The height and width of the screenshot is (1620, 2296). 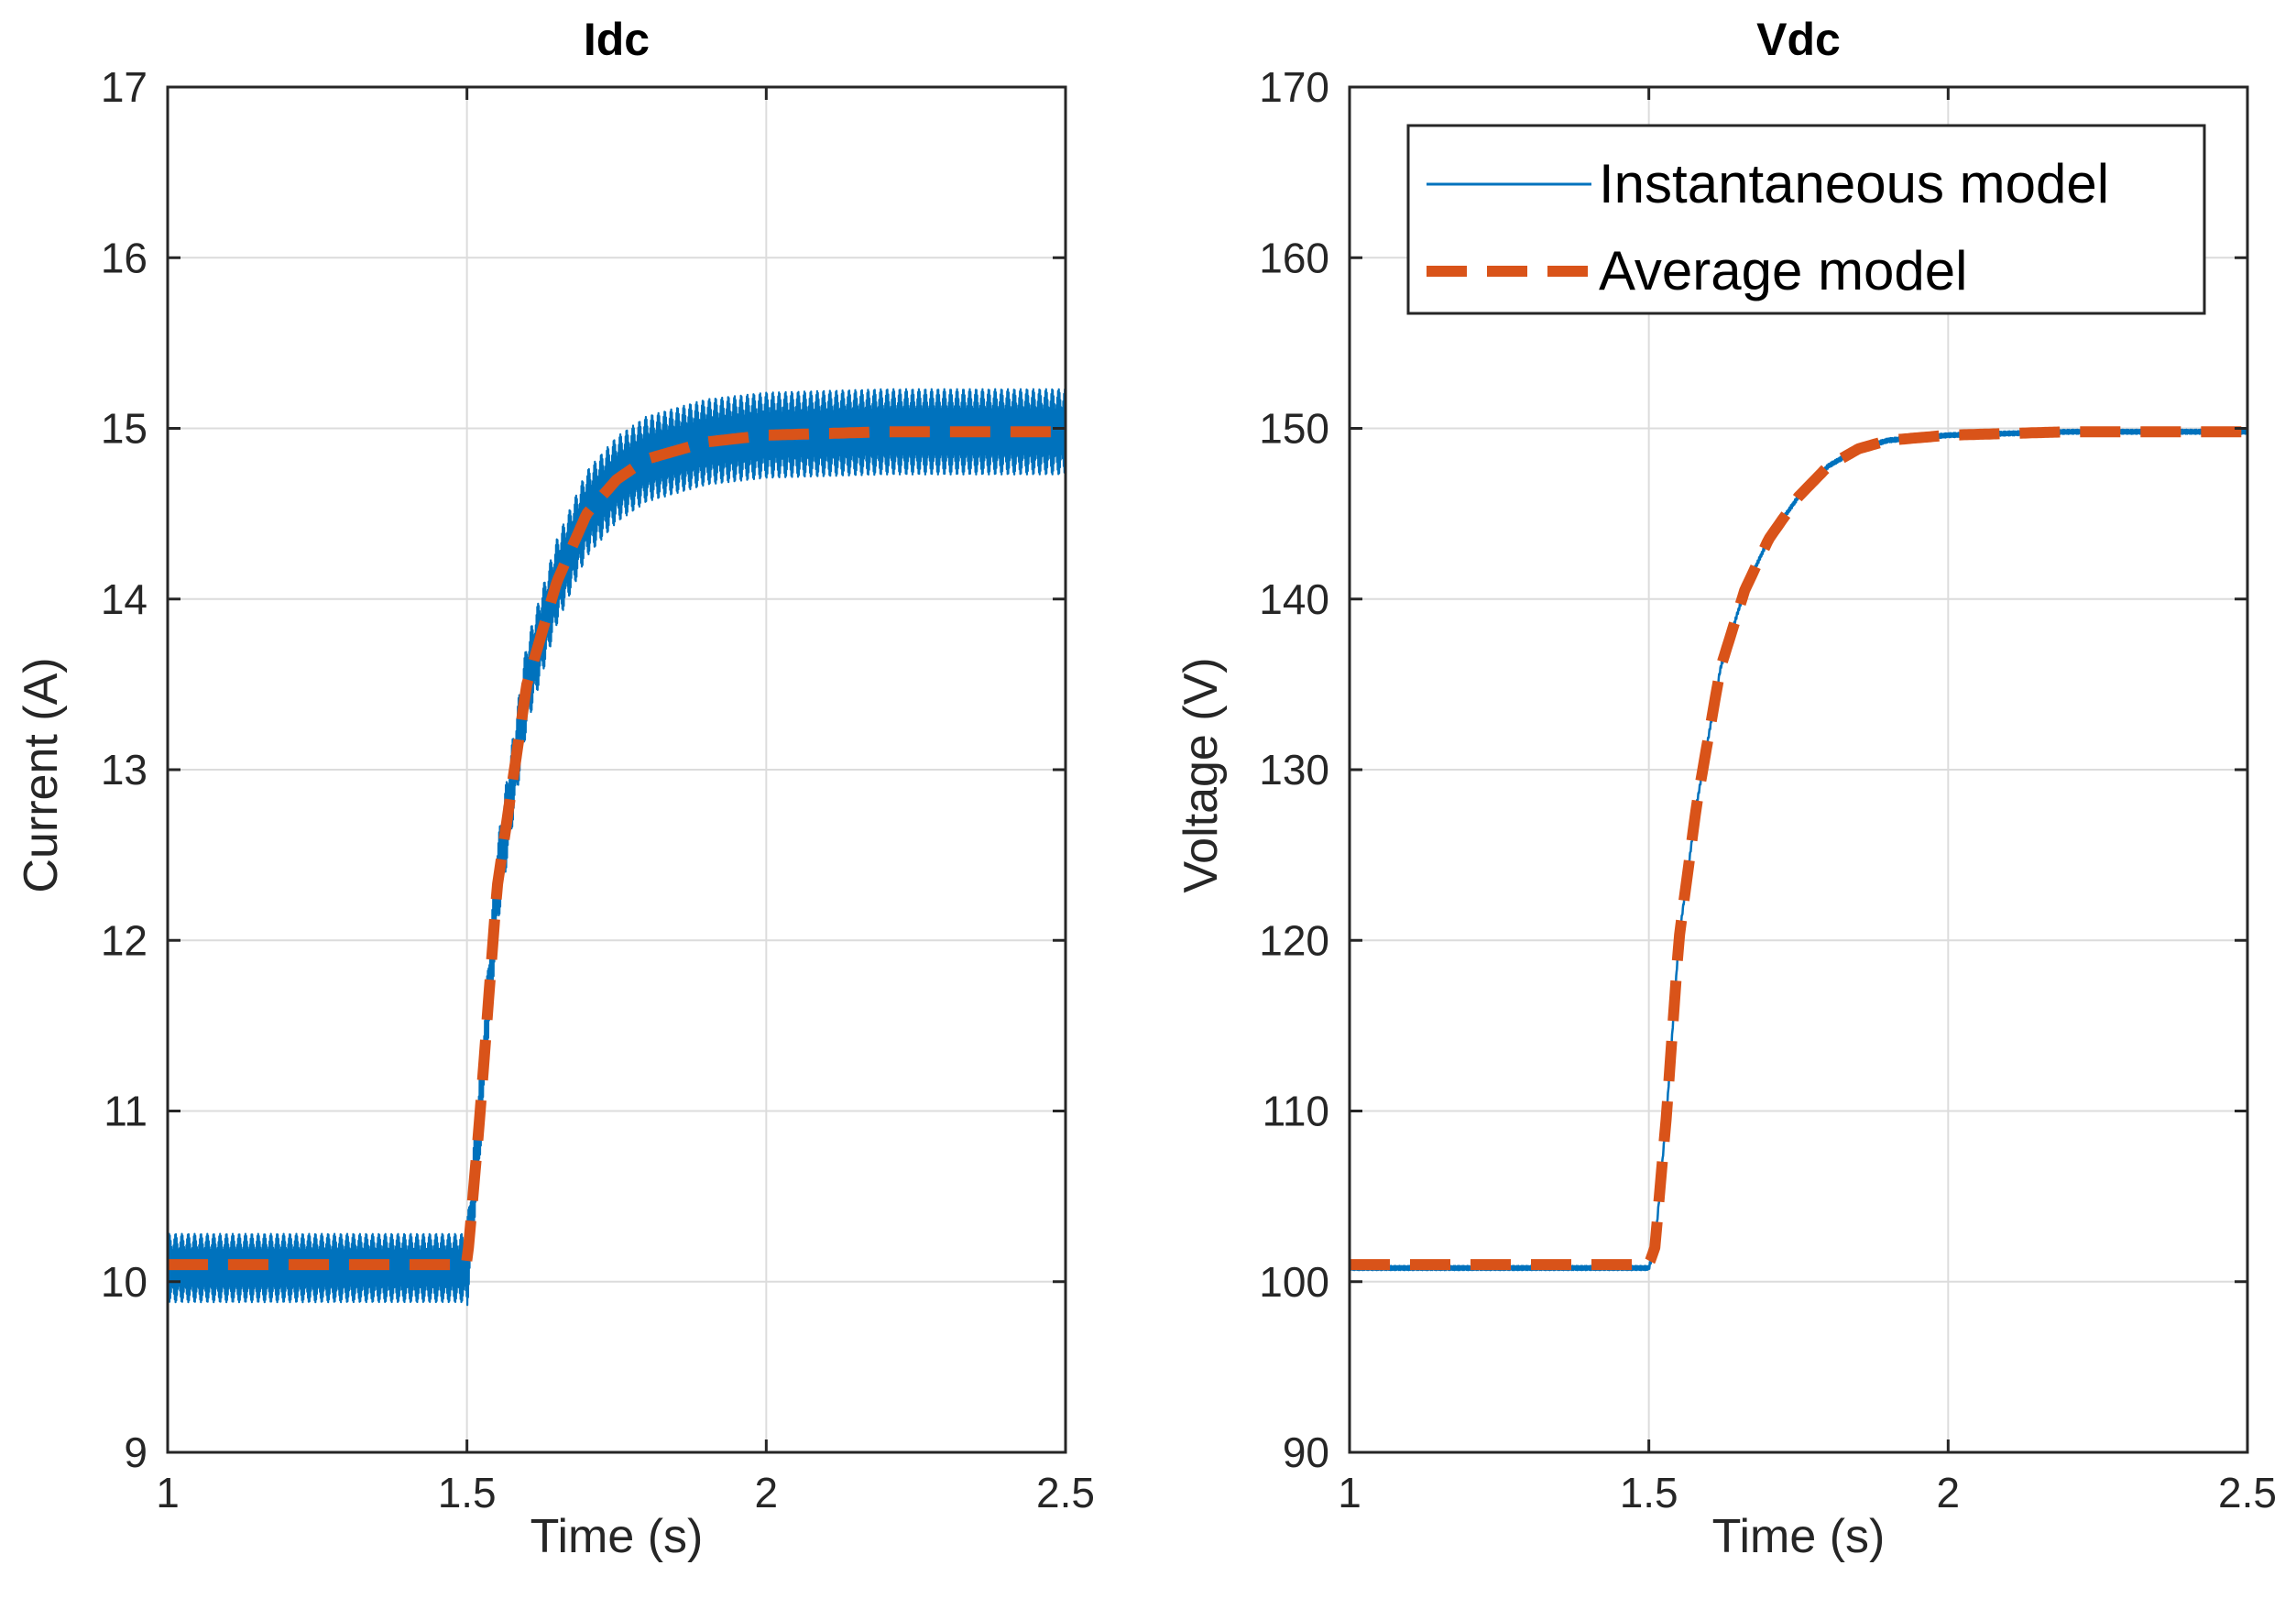 What do you see at coordinates (1202, 774) in the screenshot?
I see `y-axis-label: Voltage (V)` at bounding box center [1202, 774].